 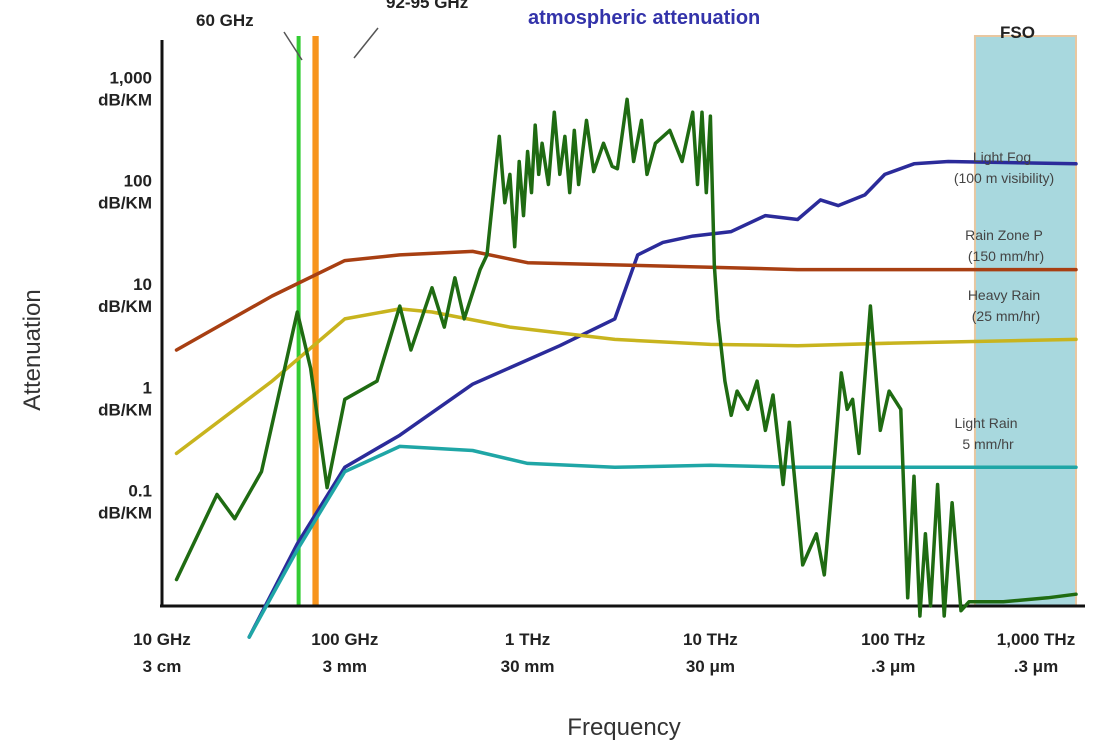 I want to click on x-tick-sublabel: 30 μm, so click(x=710, y=666).